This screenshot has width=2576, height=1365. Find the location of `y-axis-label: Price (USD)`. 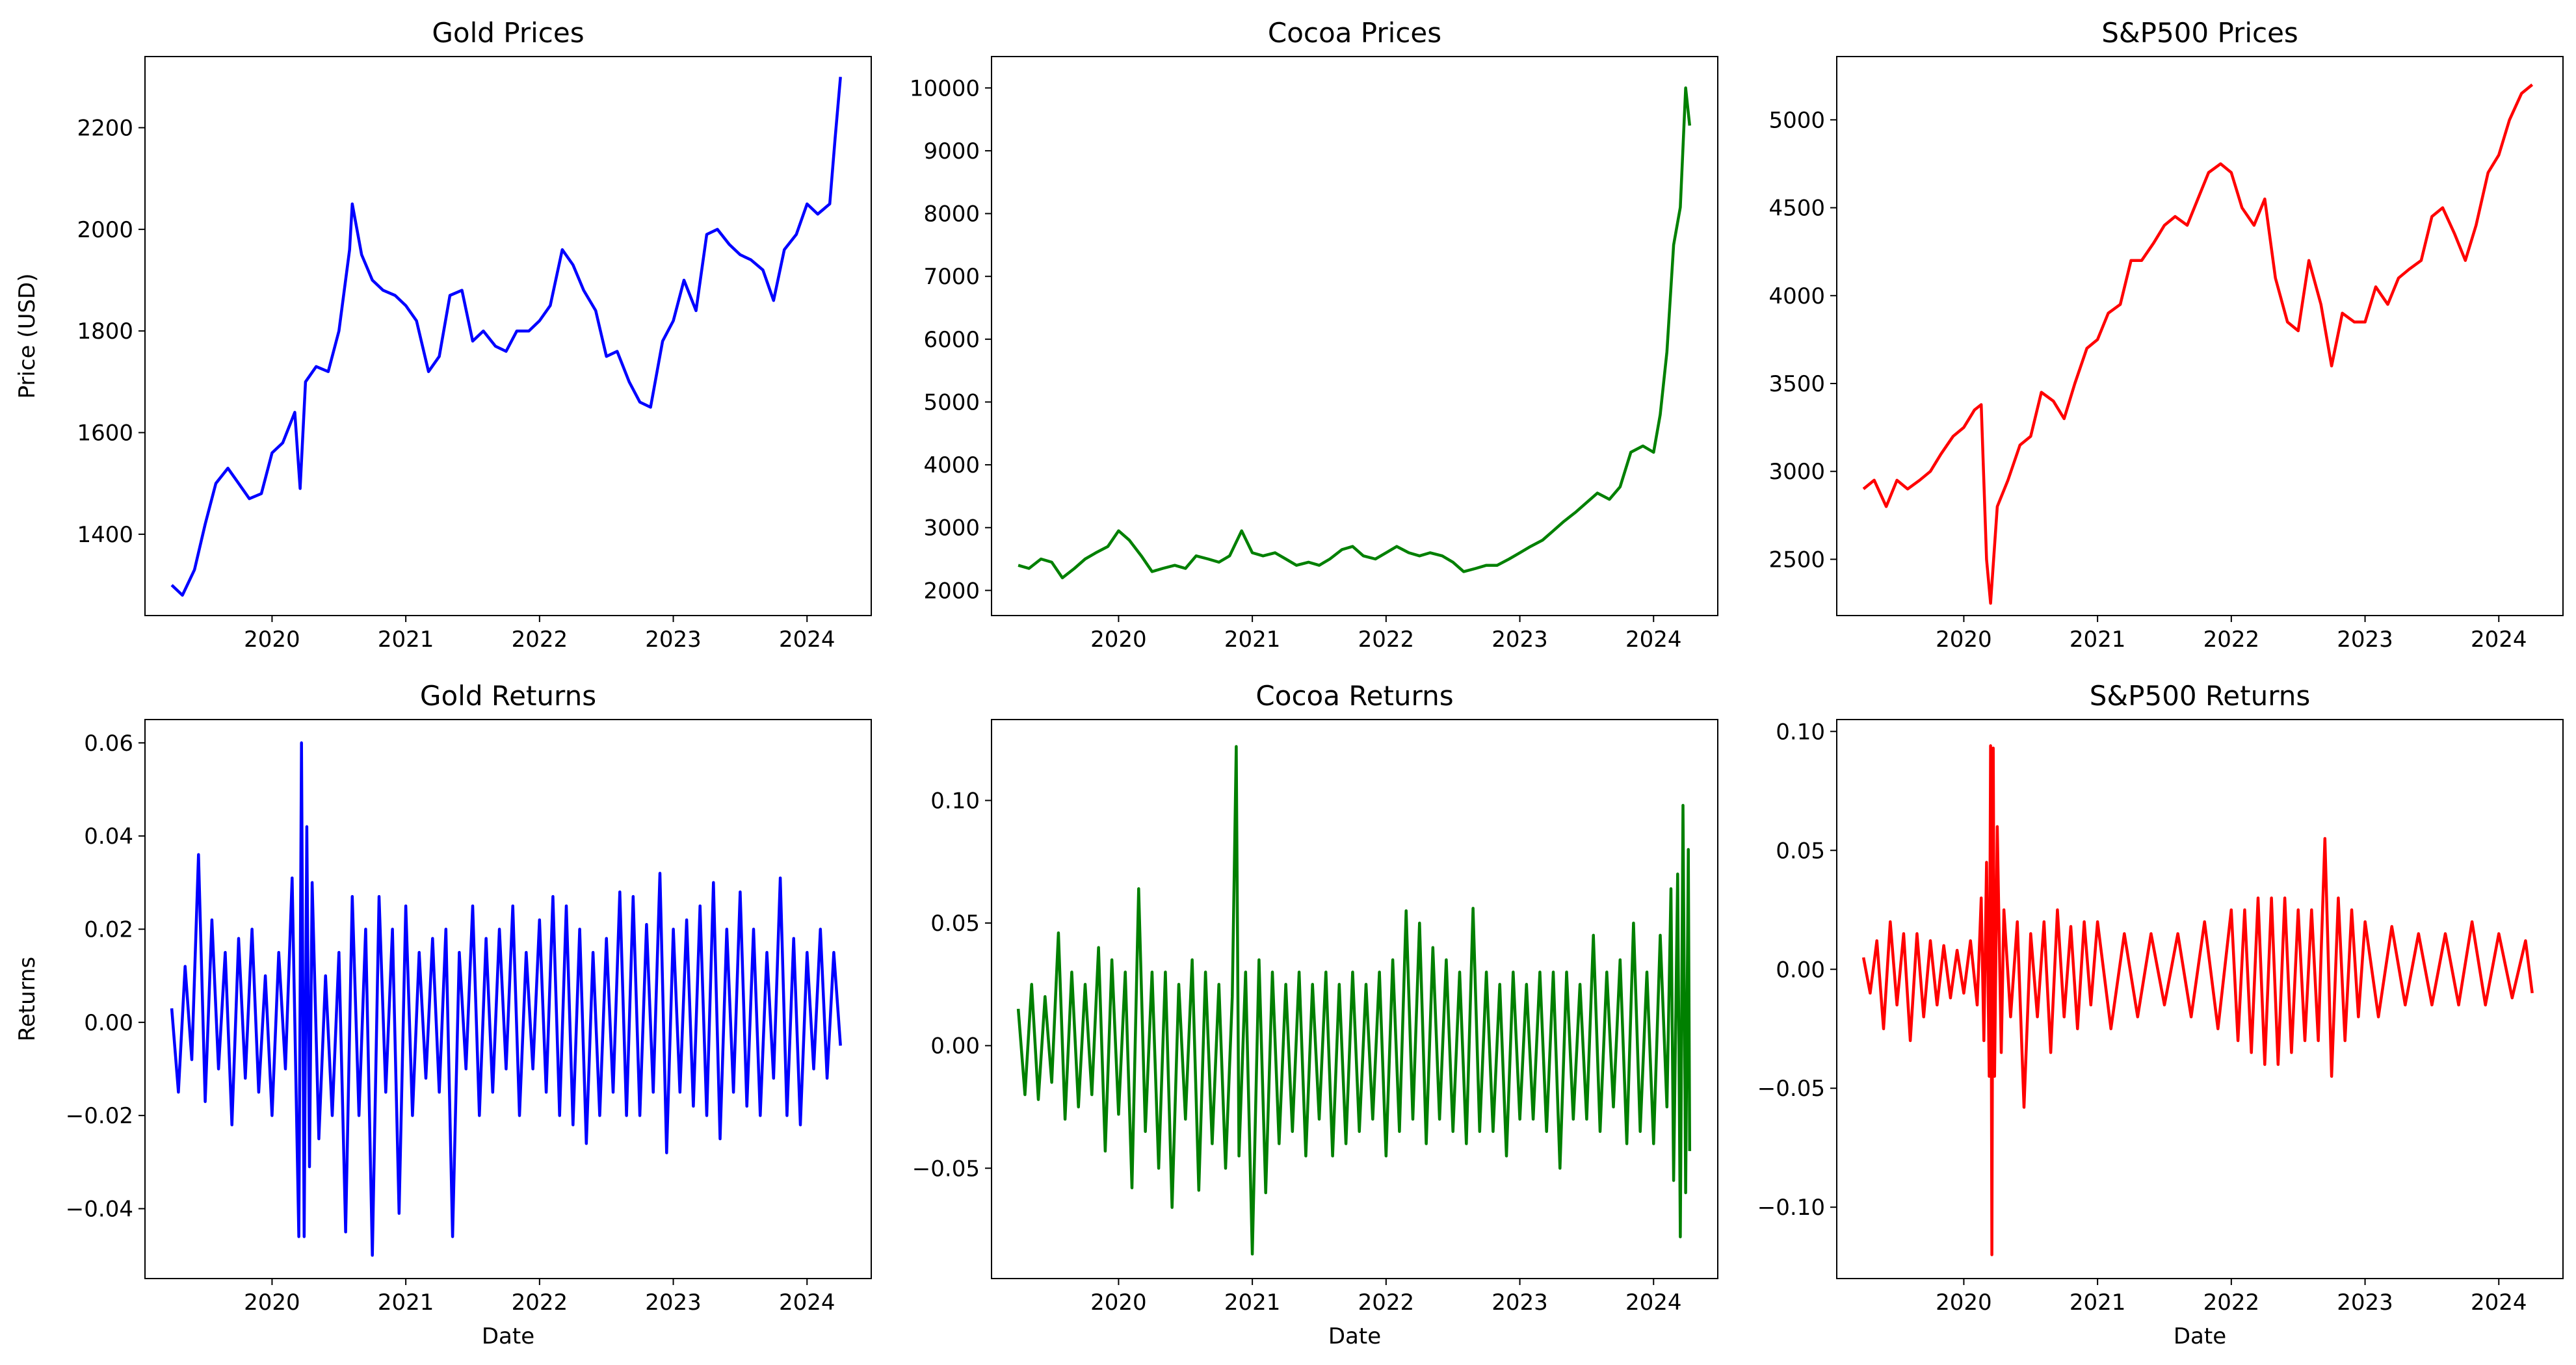

y-axis-label: Price (USD) is located at coordinates (27, 337).